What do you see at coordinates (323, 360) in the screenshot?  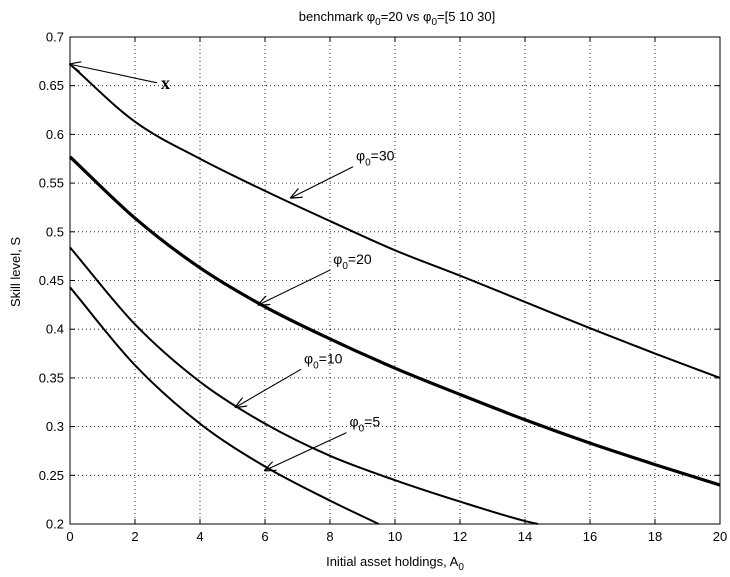 I see `annotation-label: φ0=10` at bounding box center [323, 360].